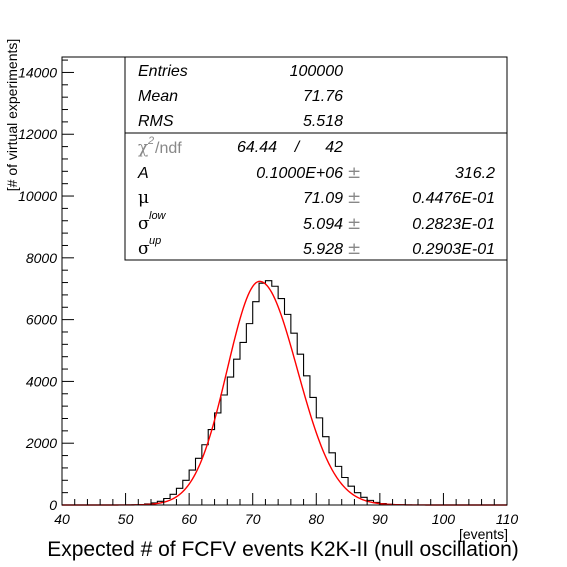 This screenshot has width=567, height=567. I want to click on chi2-value: 64.44, so click(257, 147).